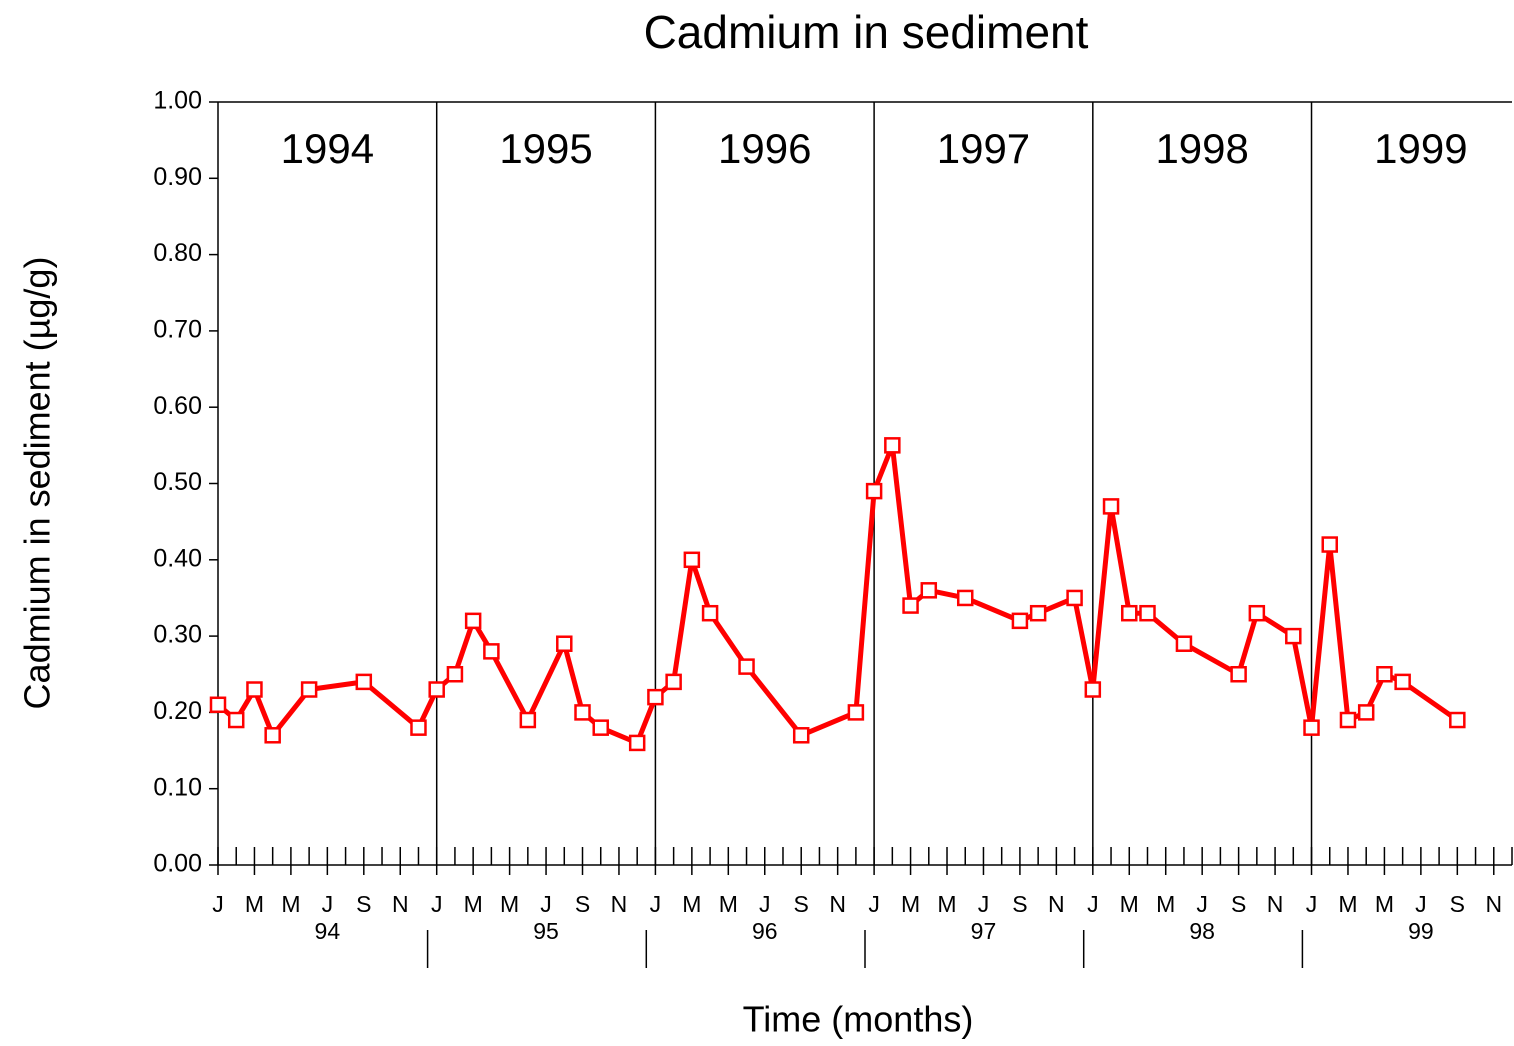 Image resolution: width=1514 pixels, height=1046 pixels. What do you see at coordinates (765, 931) in the screenshot?
I see `year-axis-label: 96` at bounding box center [765, 931].